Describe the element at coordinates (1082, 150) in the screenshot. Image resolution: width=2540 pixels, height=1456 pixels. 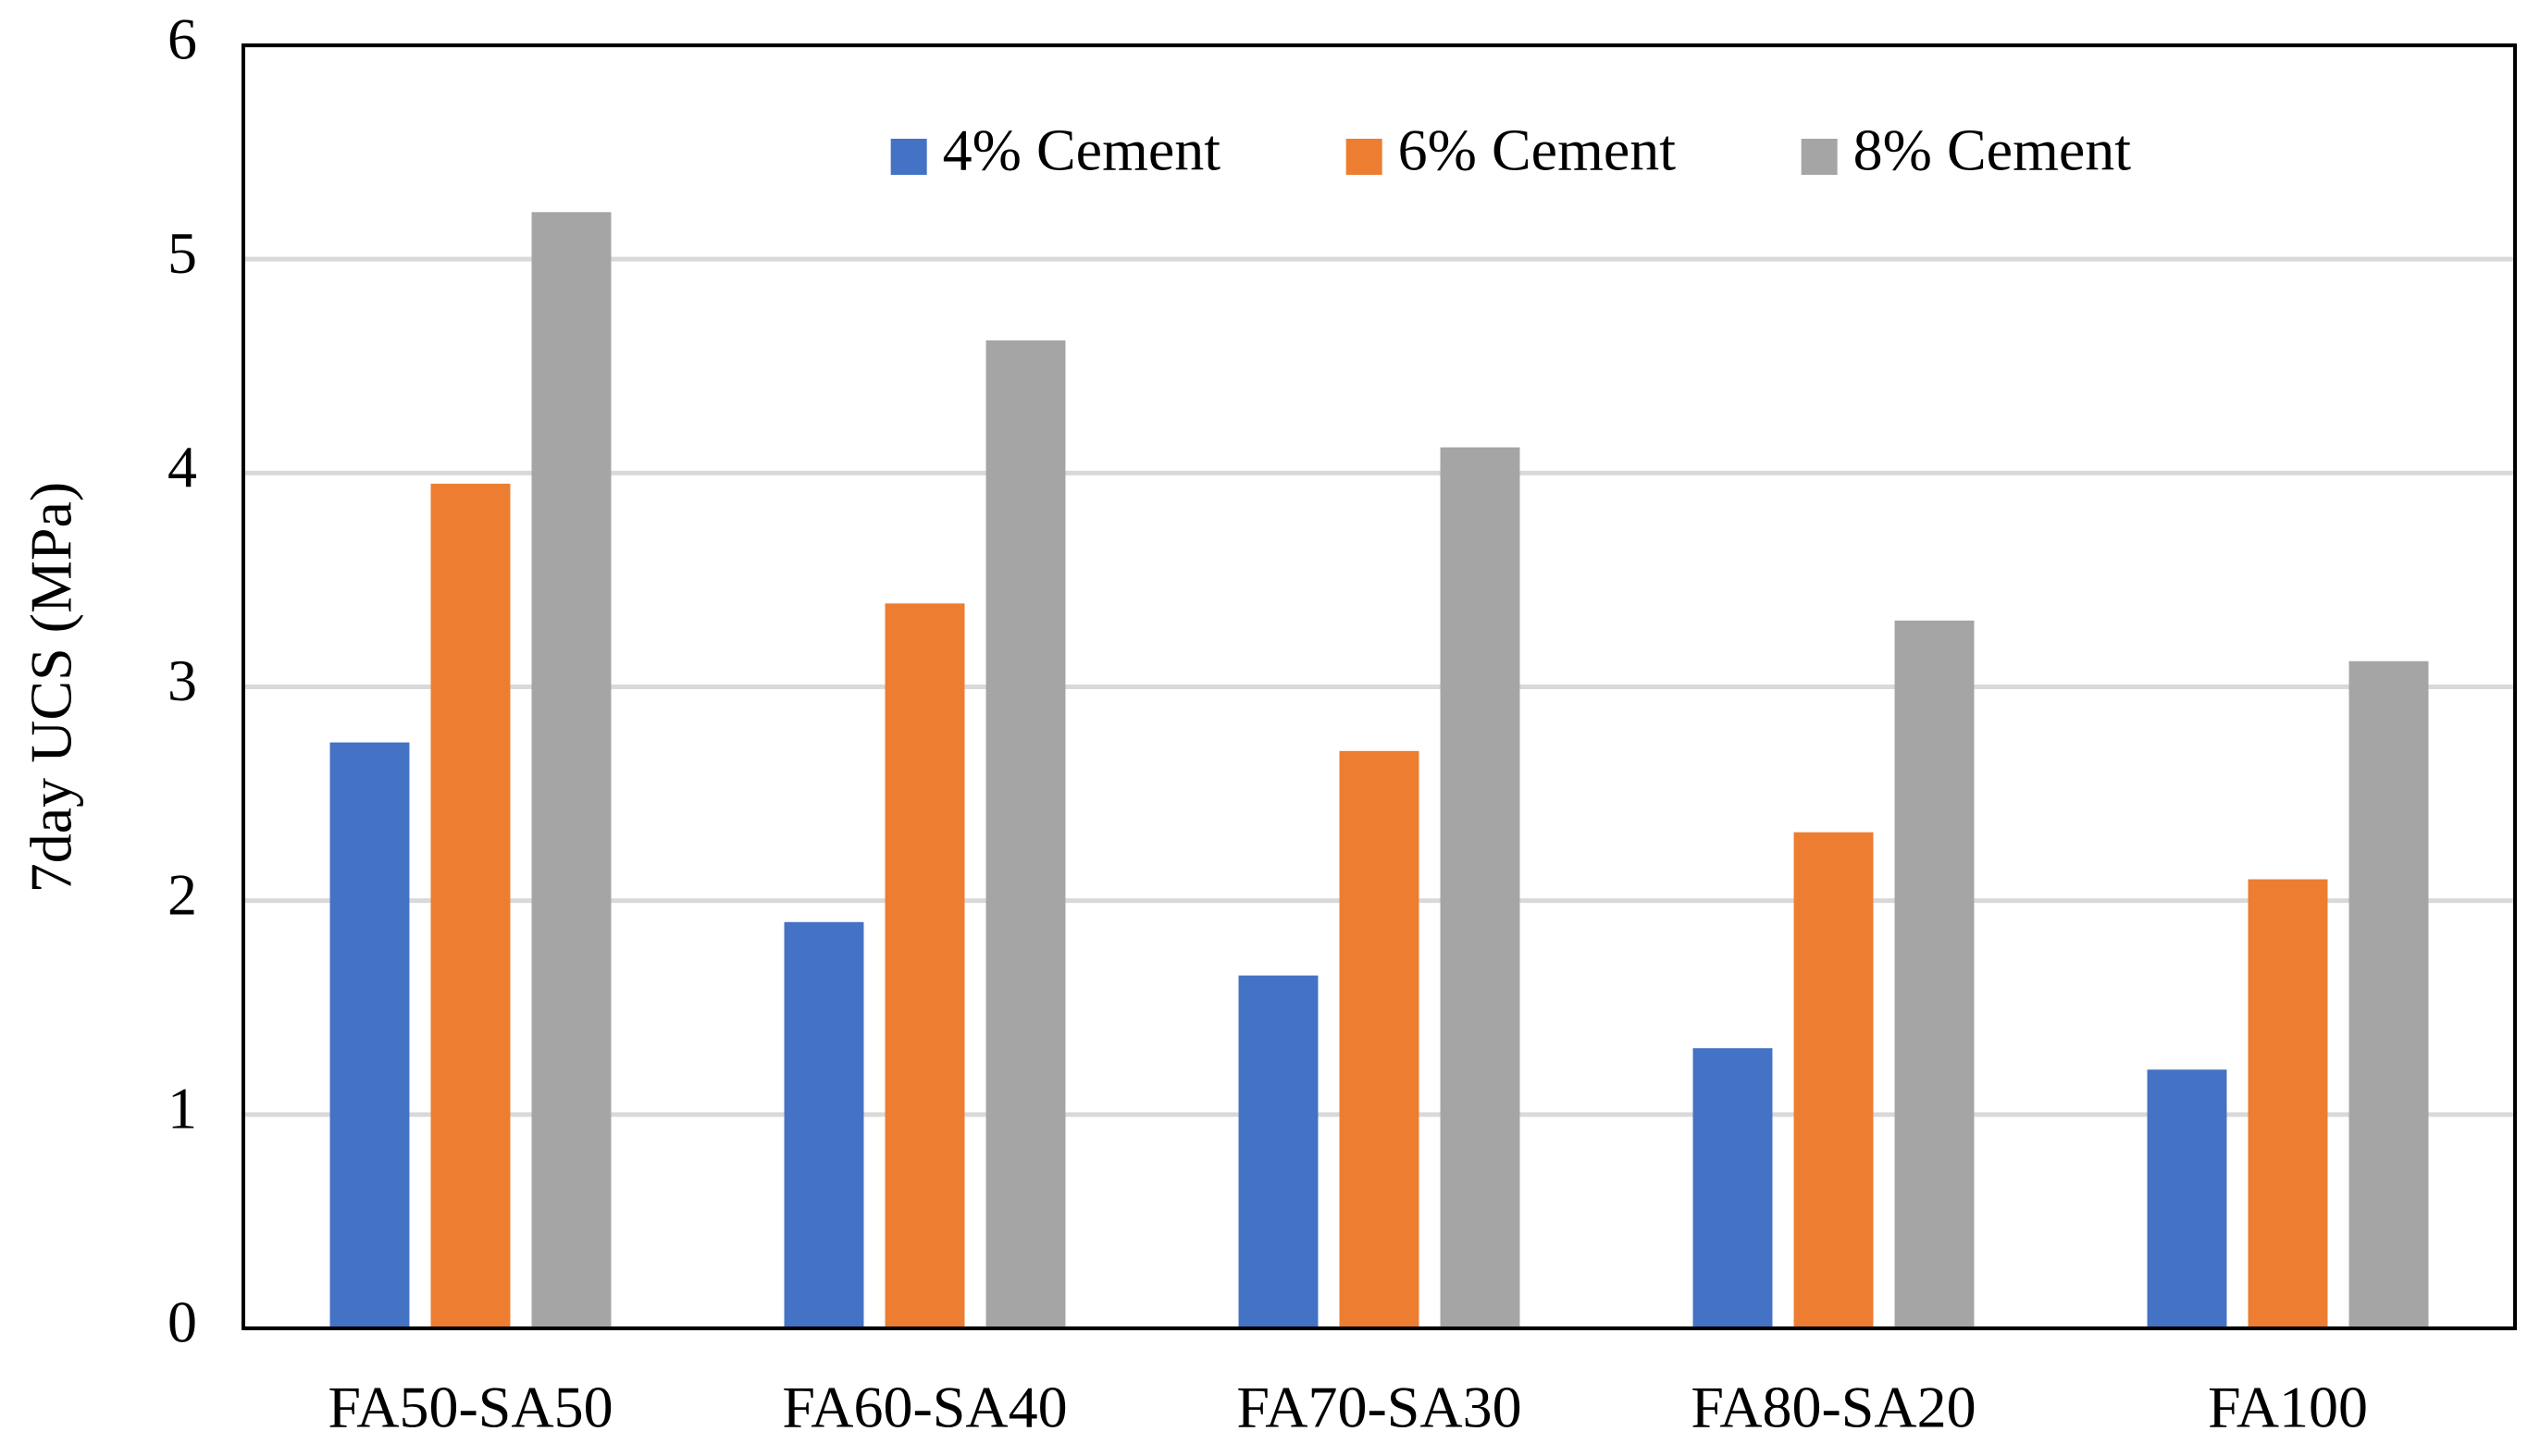
I see `legend-label: 4% Cement` at that location.